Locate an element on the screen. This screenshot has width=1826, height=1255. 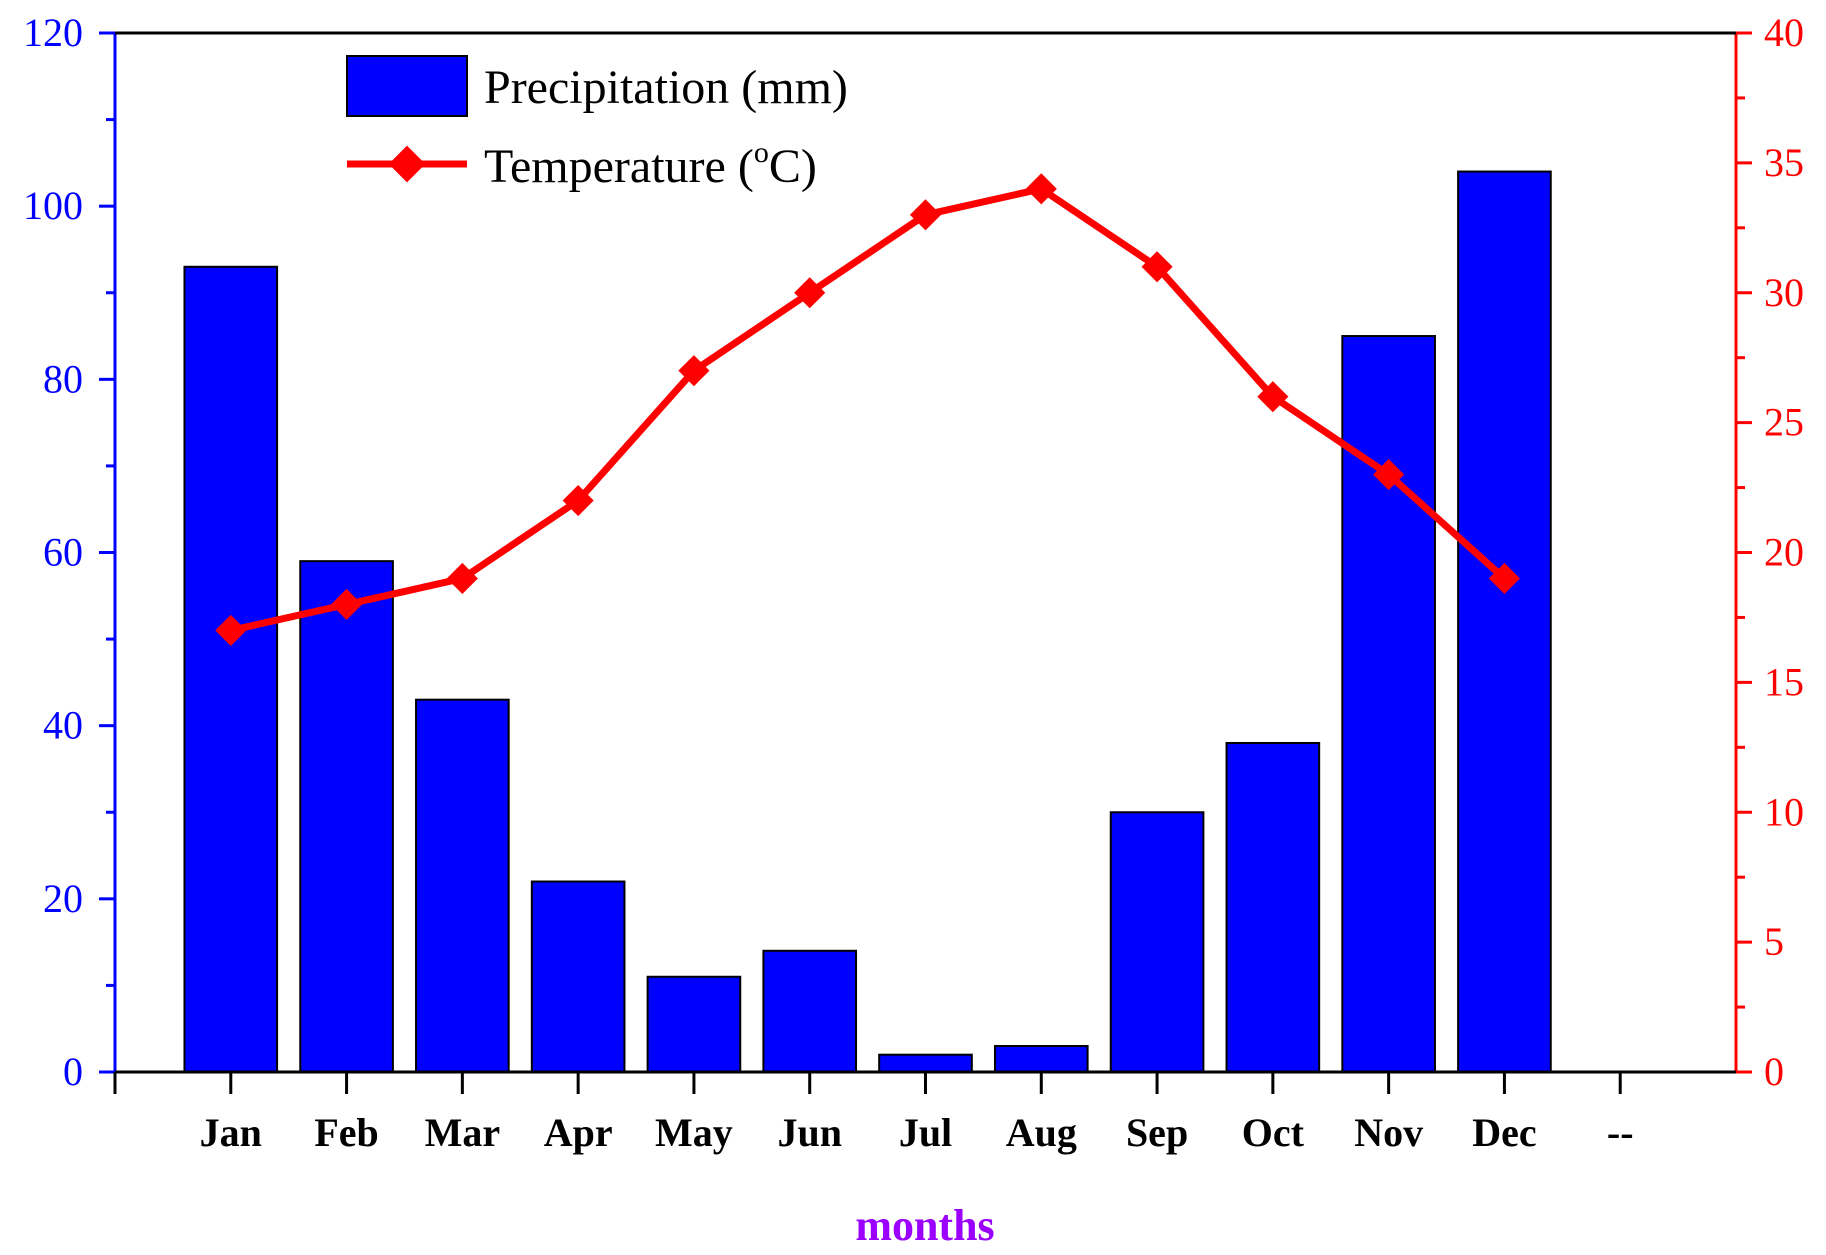
bar-sep is located at coordinates (1157, 942).